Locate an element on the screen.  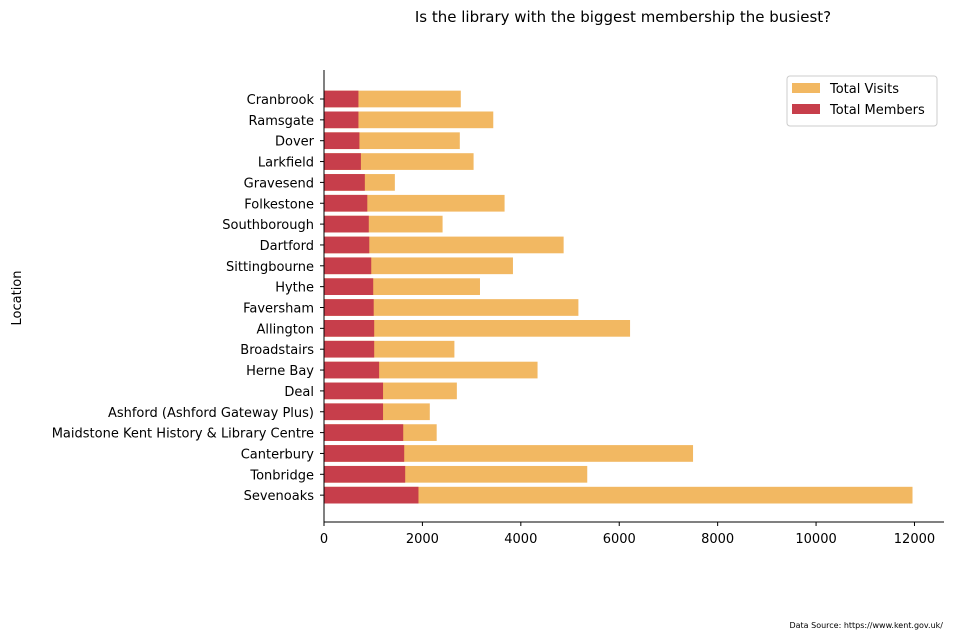
y-tick-label-allington: Allington is located at coordinates (285, 329).